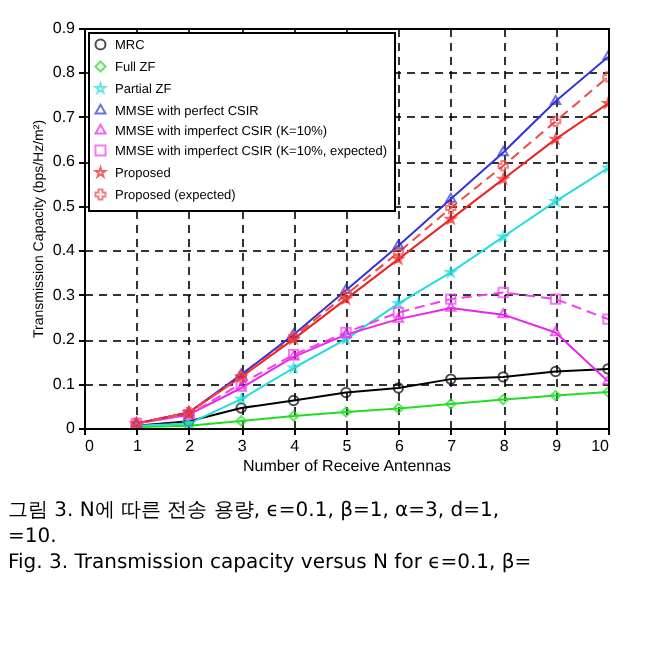 Image resolution: width=650 pixels, height=668 pixels. What do you see at coordinates (64, 116) in the screenshot?
I see `y-tick-label: 0.7` at bounding box center [64, 116].